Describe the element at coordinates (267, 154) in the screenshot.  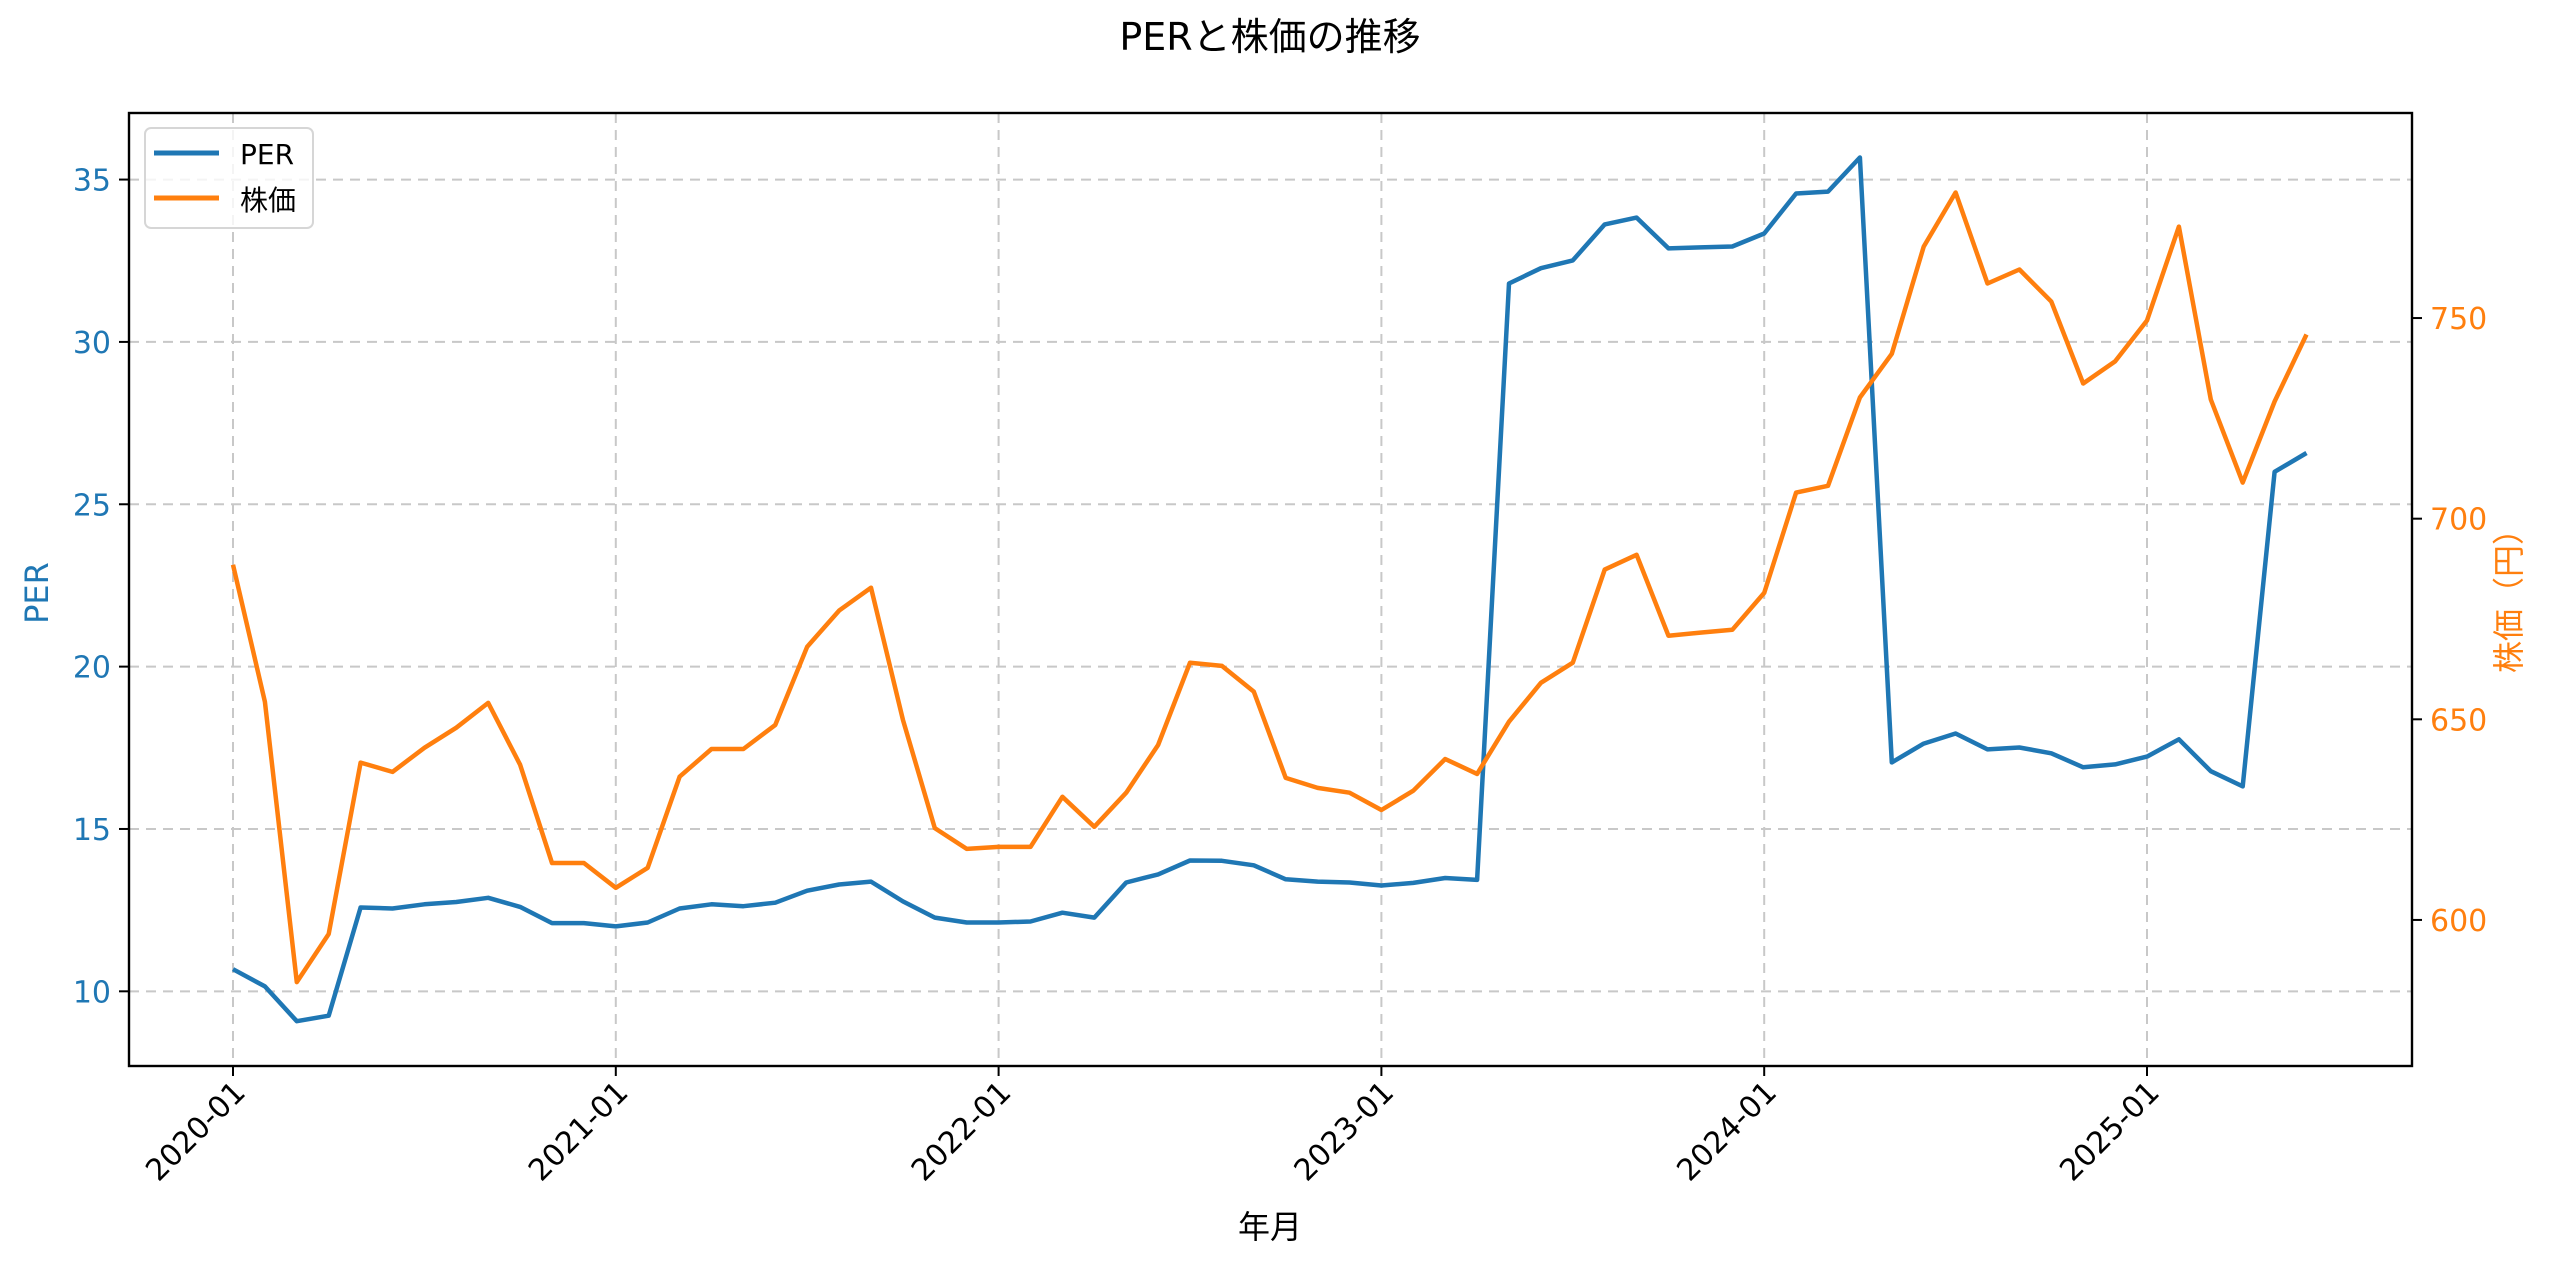
I see `legend-per-label: PER` at that location.